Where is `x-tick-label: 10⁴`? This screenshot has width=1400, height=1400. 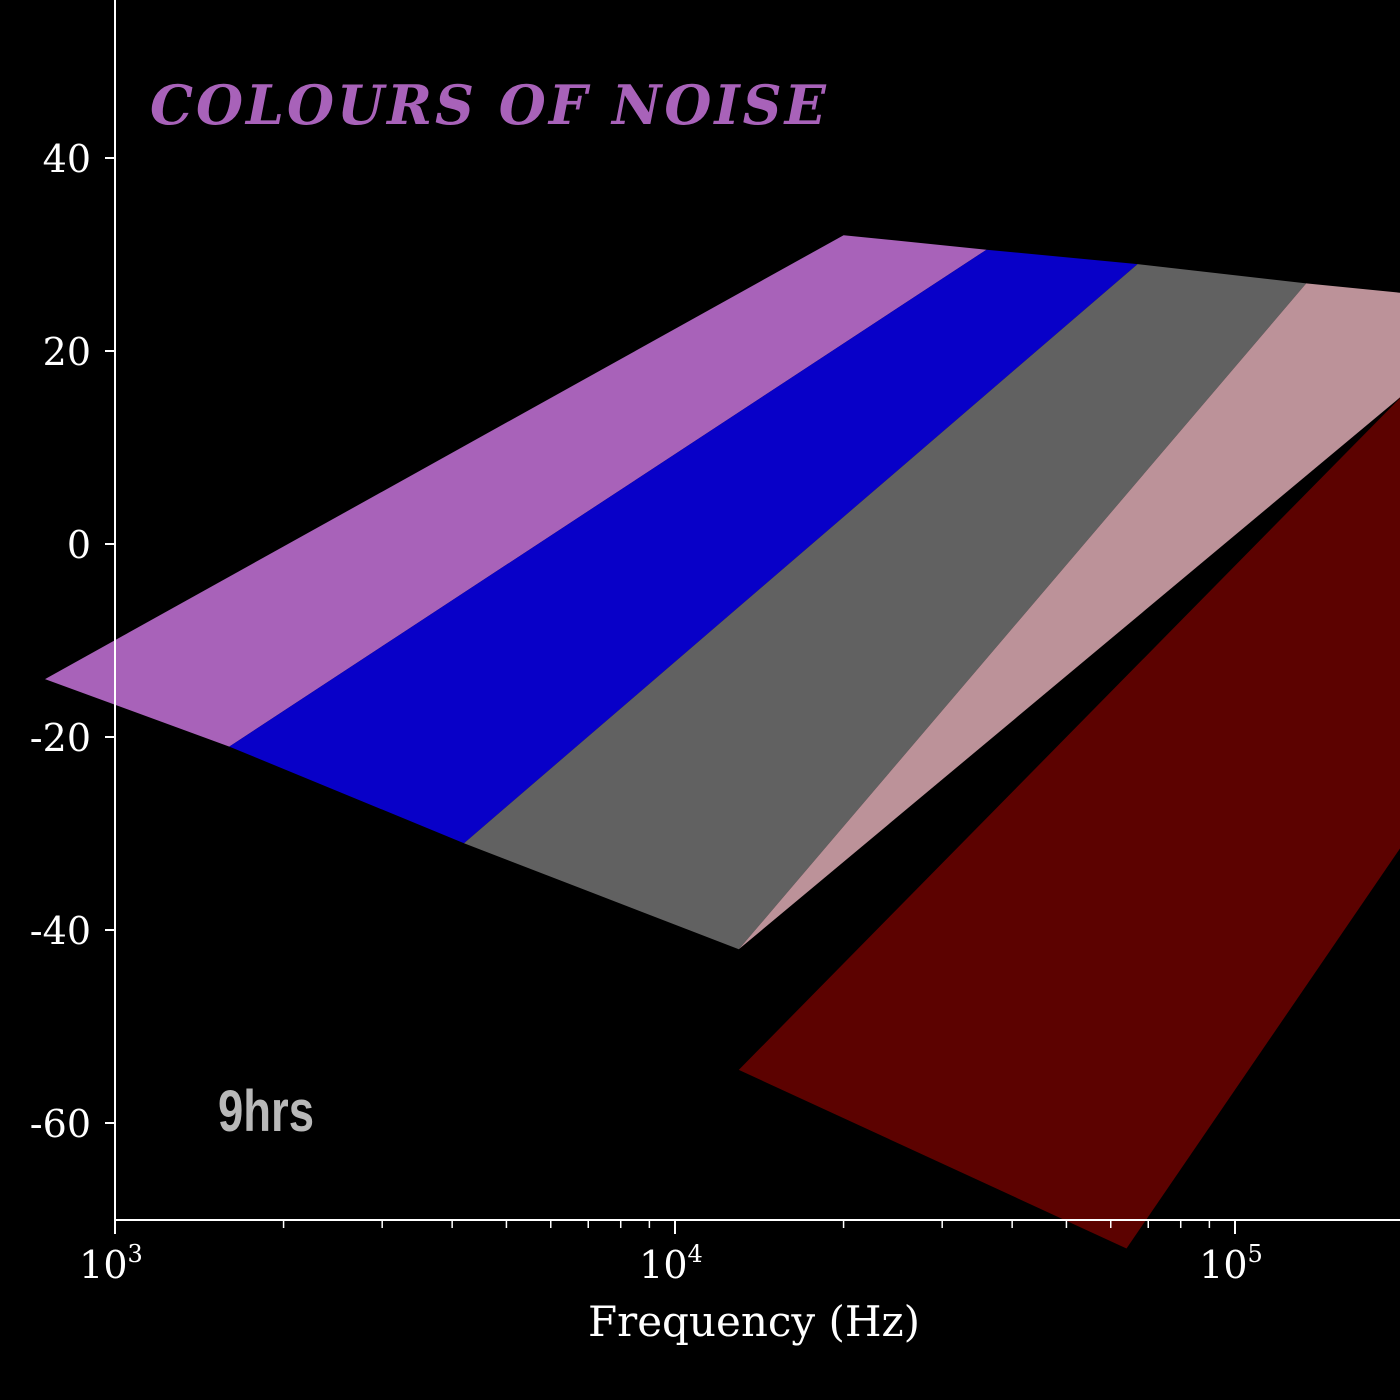 x-tick-label: 10⁴ is located at coordinates (671, 1263).